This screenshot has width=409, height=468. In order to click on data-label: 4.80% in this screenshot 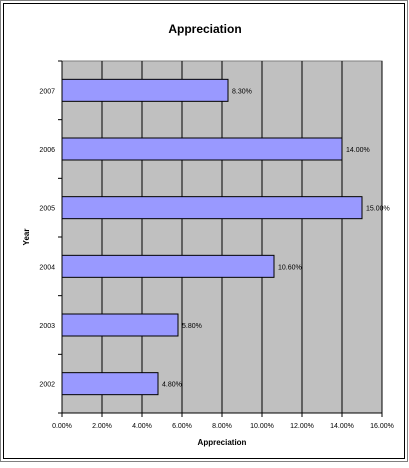, I will do `click(172, 385)`.